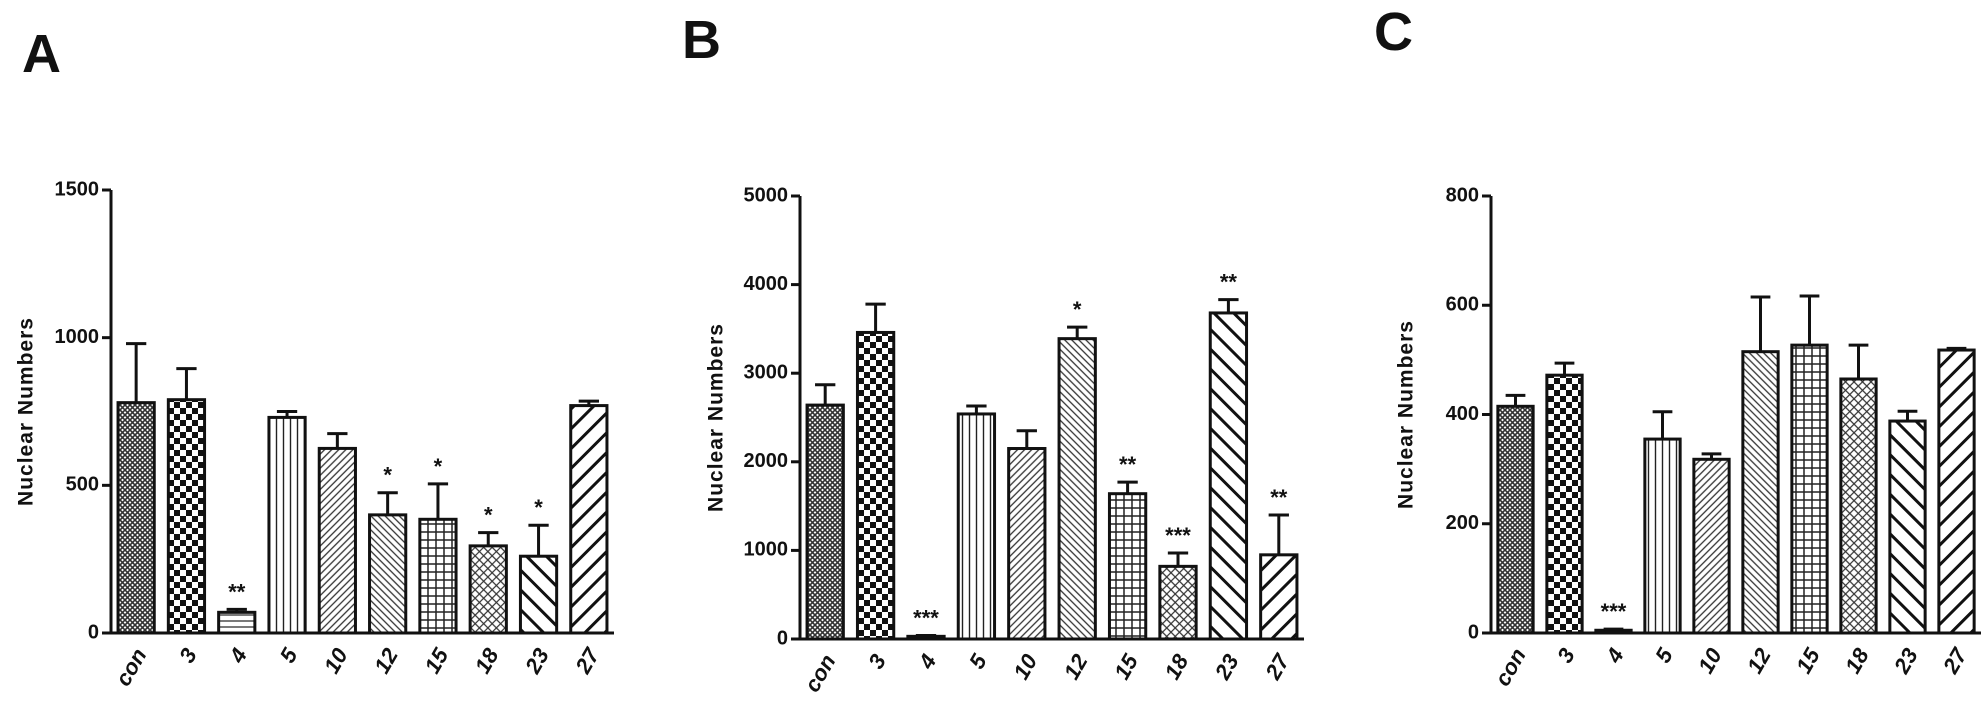 The width and height of the screenshot is (1985, 725). Describe the element at coordinates (1462, 523) in the screenshot. I see `y-tick-label: 200` at that location.